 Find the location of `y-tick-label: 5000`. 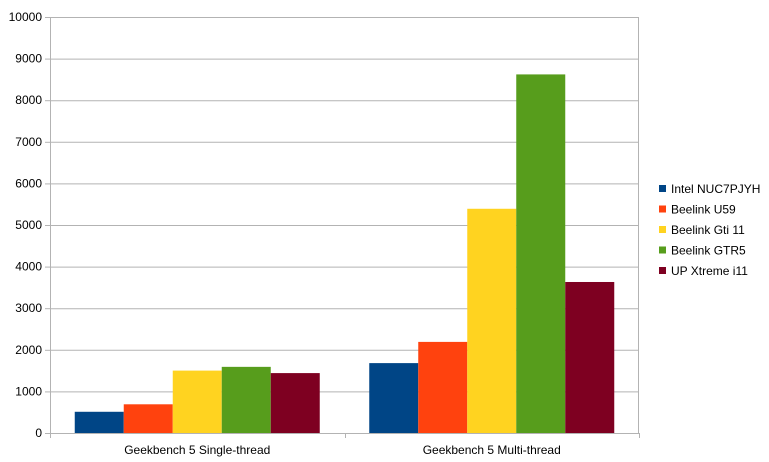

y-tick-label: 5000 is located at coordinates (28, 225).